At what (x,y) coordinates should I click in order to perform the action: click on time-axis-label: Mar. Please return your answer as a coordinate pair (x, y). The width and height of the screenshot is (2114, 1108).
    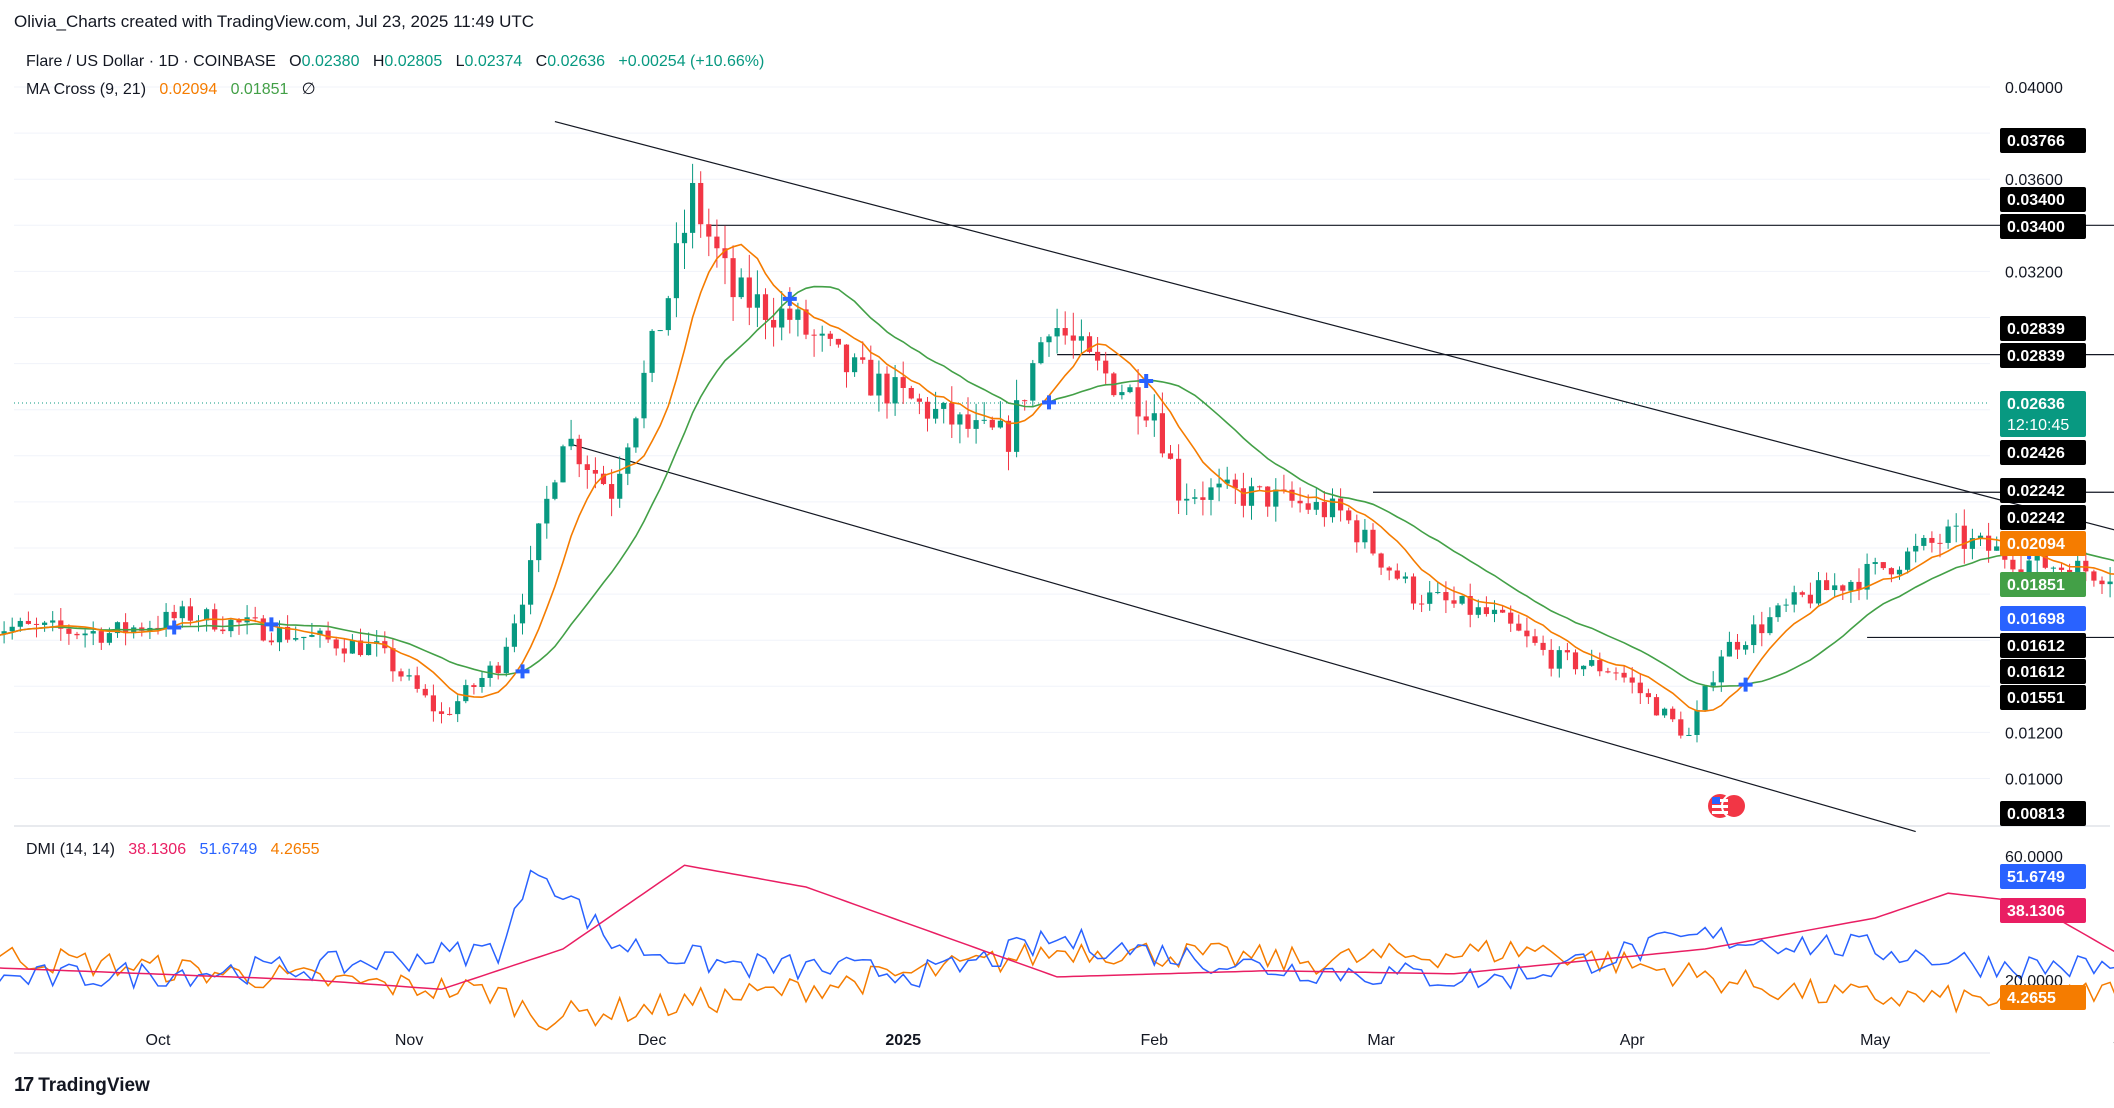
    Looking at the image, I should click on (1381, 1040).